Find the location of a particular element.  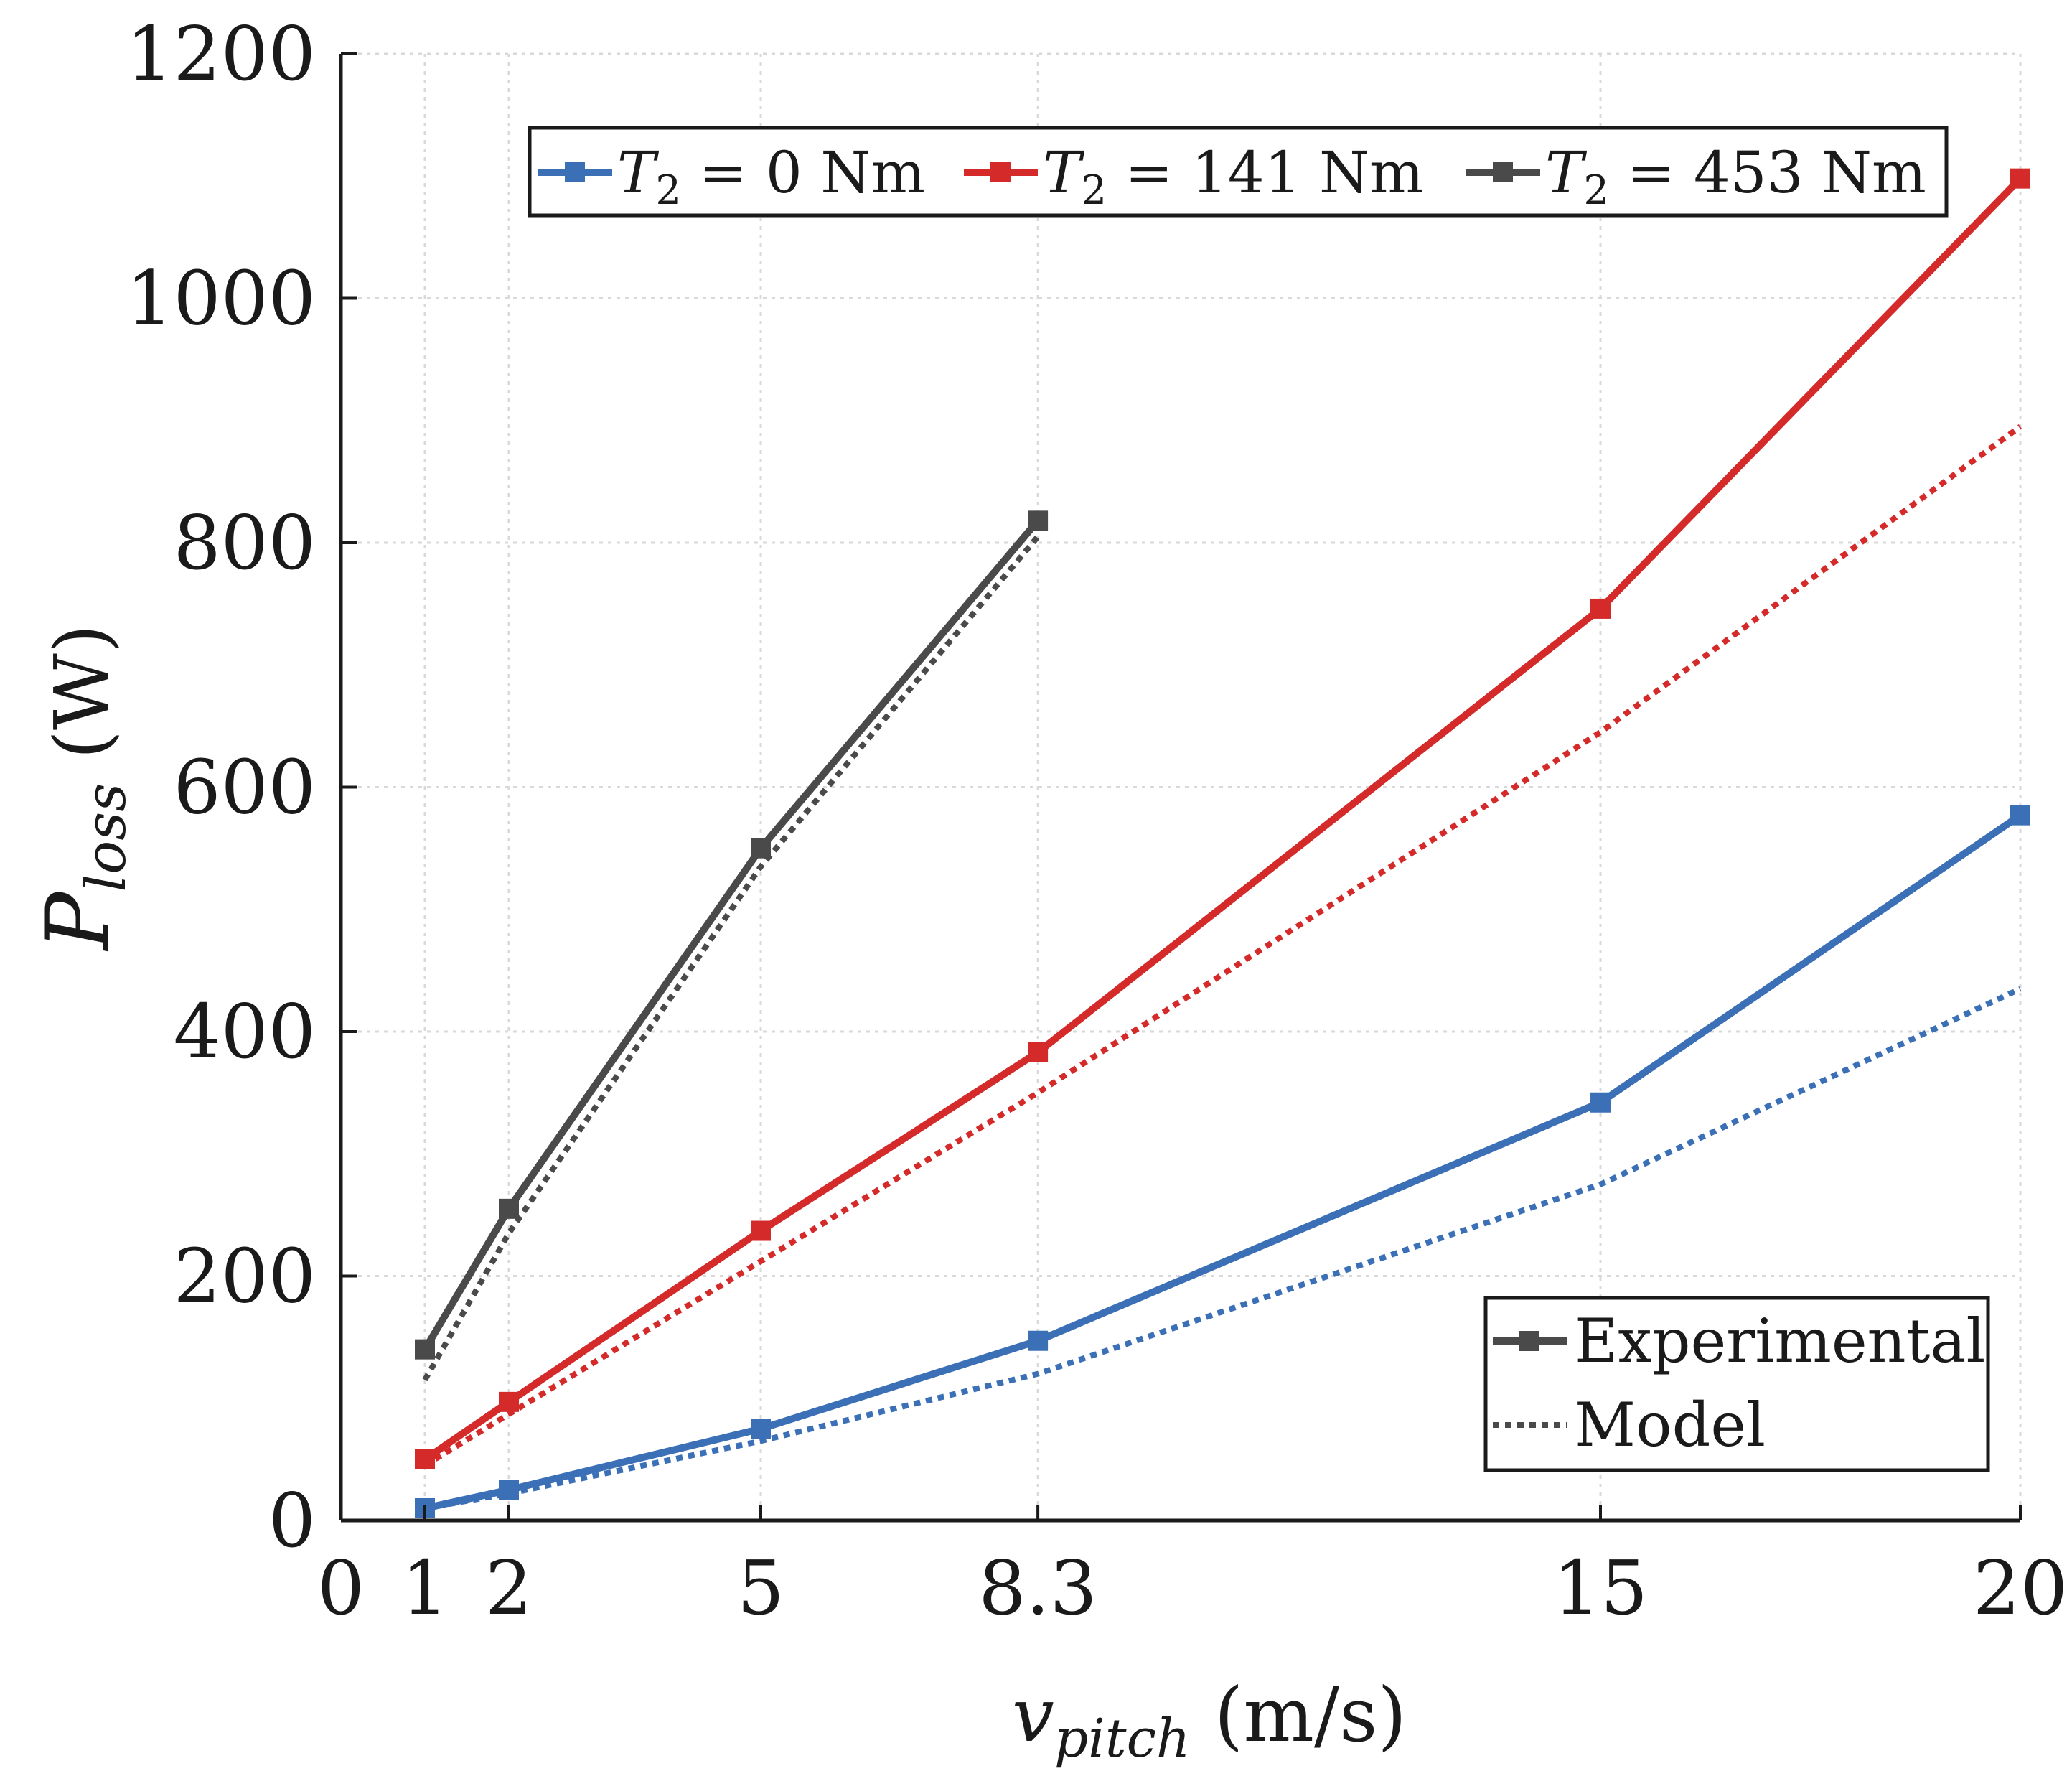

y-tick-label: 200 is located at coordinates (244, 1276).